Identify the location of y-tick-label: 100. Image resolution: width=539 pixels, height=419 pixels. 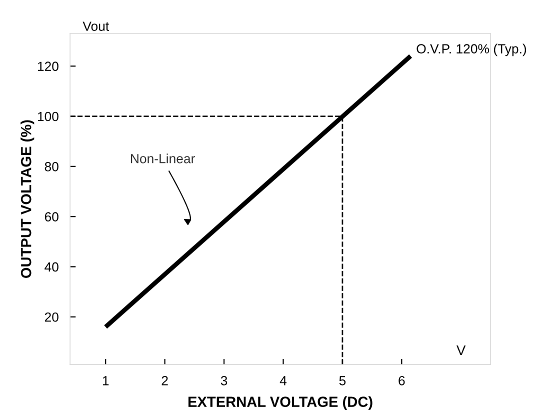
(48, 117).